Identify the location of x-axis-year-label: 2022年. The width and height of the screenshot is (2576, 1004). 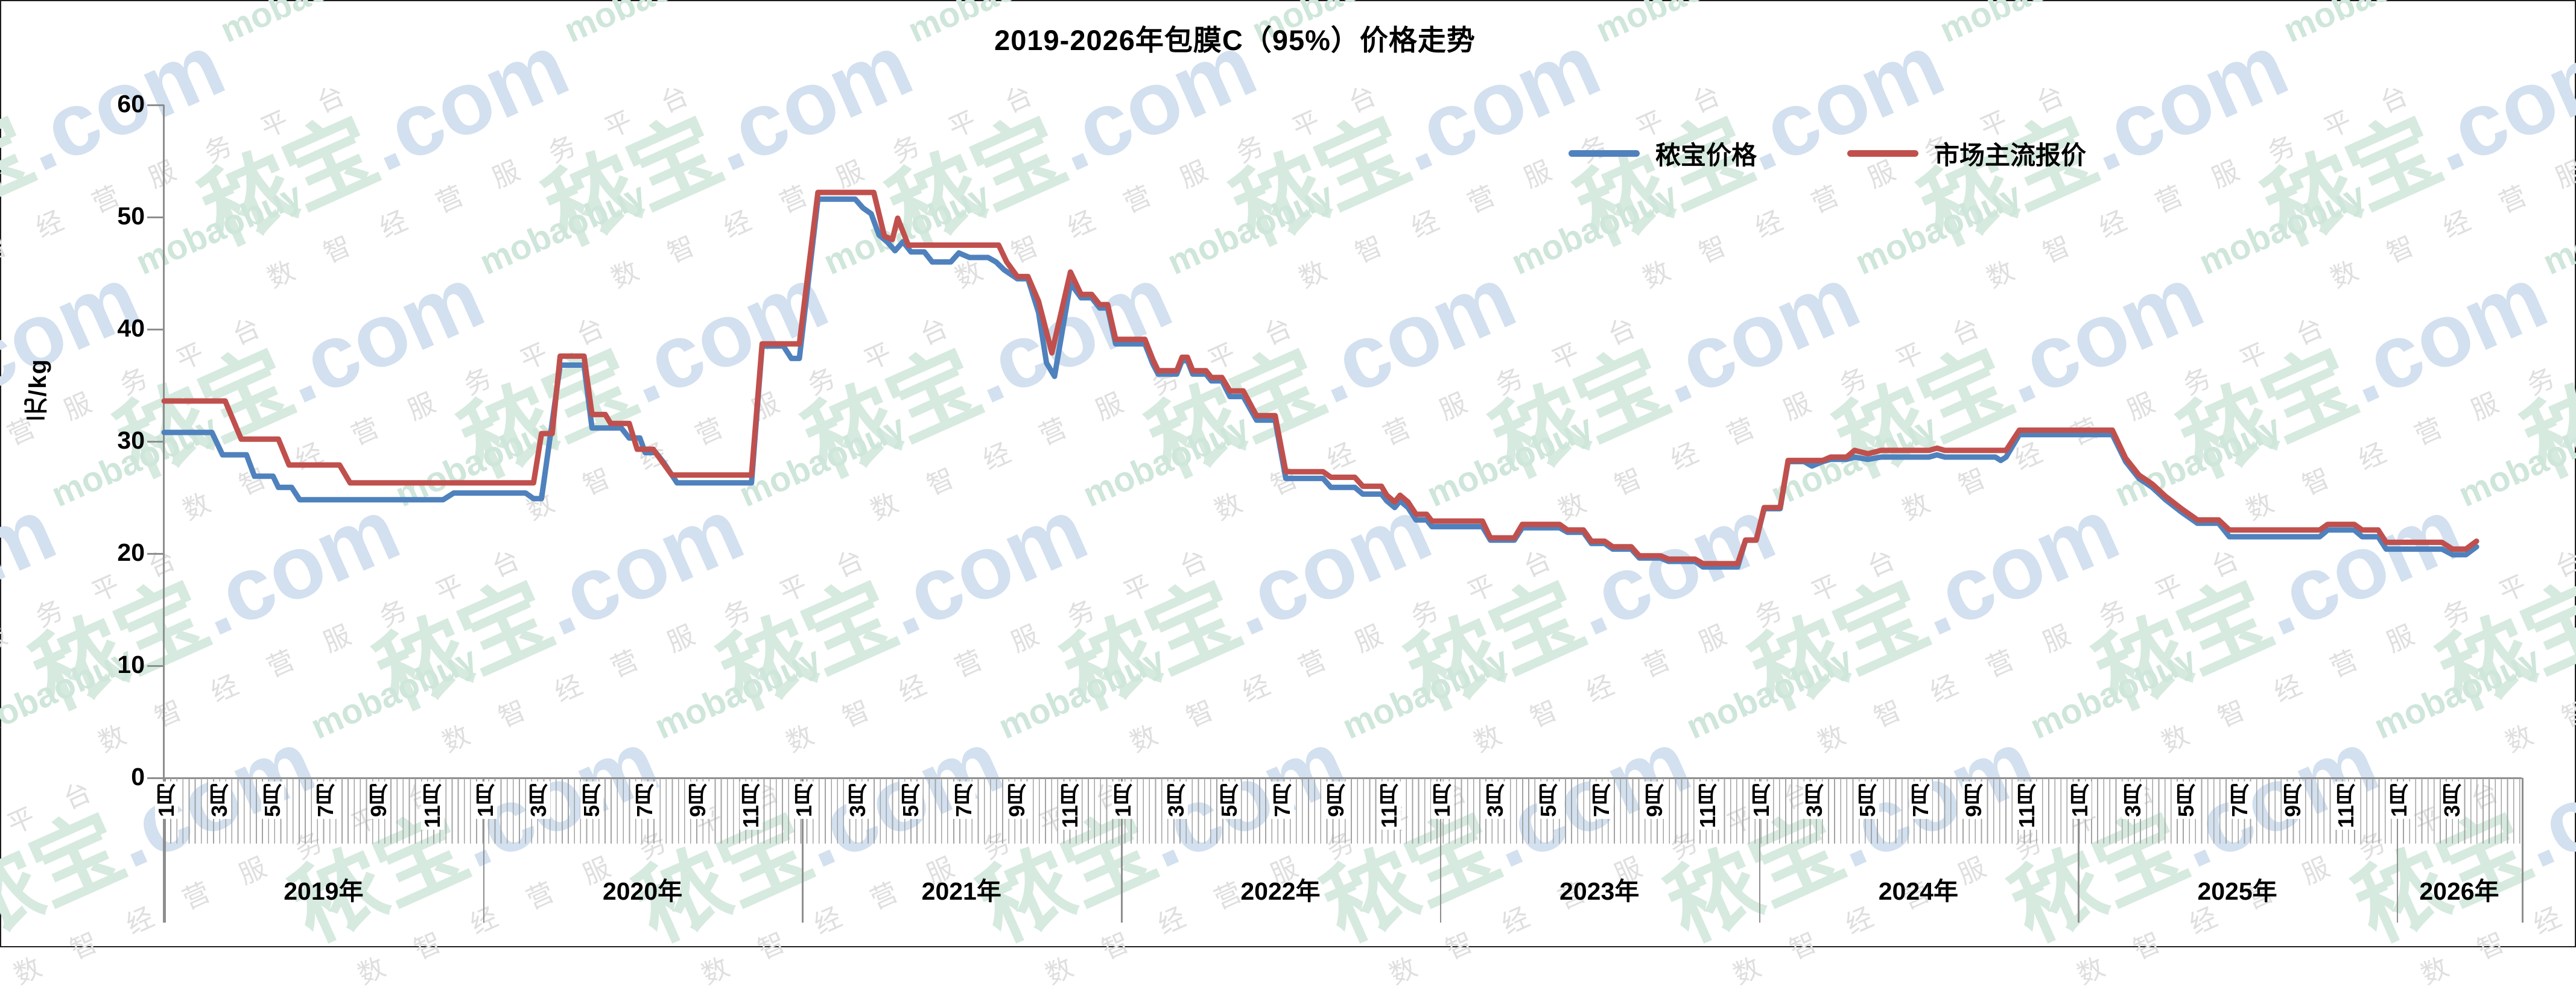
(1280, 891).